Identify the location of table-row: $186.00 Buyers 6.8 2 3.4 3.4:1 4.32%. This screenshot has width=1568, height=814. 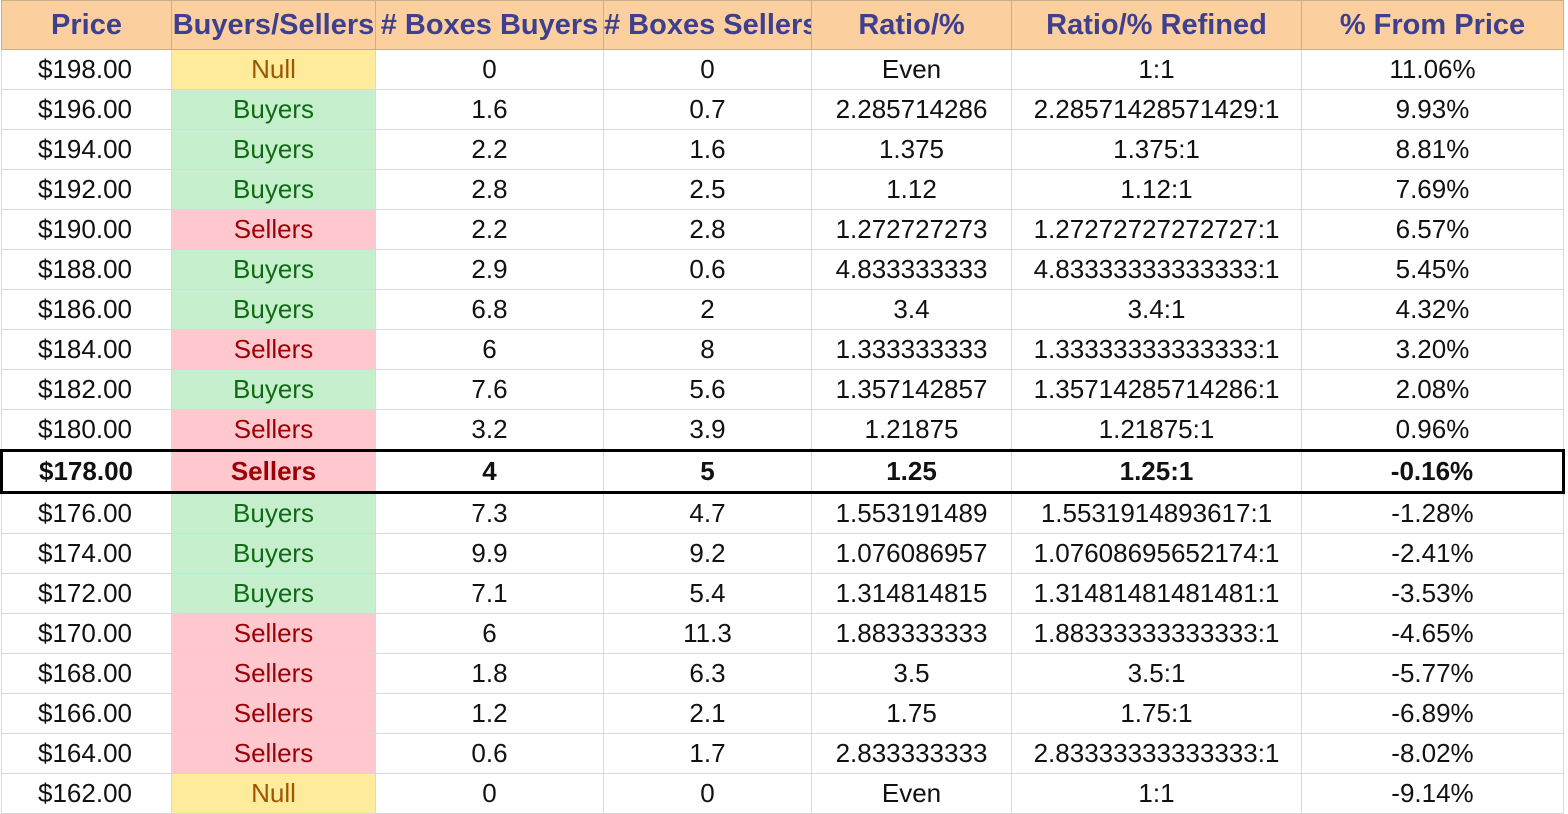
(782, 309).